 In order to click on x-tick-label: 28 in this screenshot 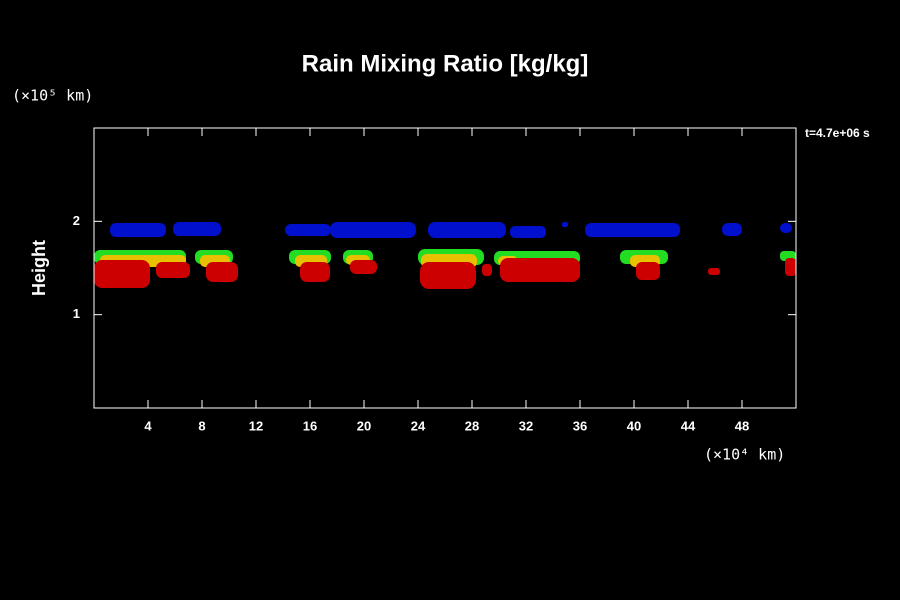, I will do `click(472, 425)`.